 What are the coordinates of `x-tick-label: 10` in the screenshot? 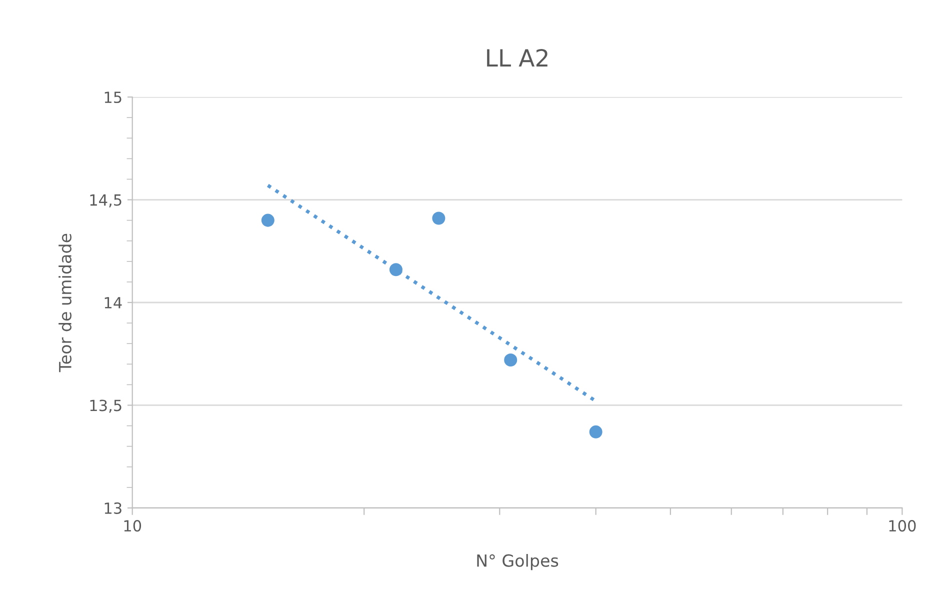 It's located at (133, 526).